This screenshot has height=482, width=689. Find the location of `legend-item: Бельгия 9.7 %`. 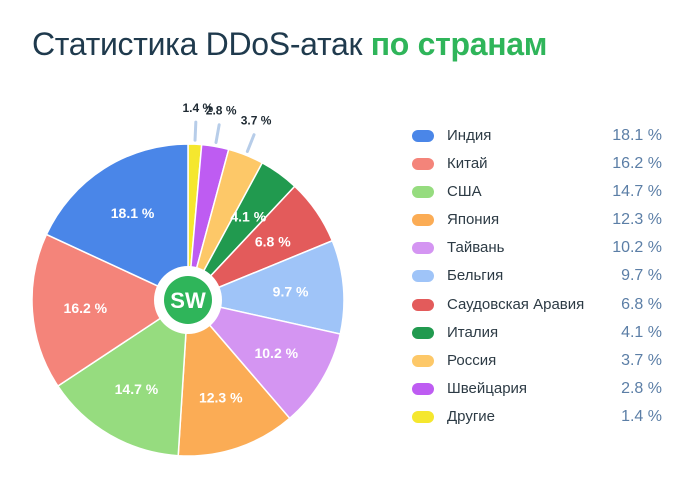

legend-item: Бельгия 9.7 % is located at coordinates (537, 276).